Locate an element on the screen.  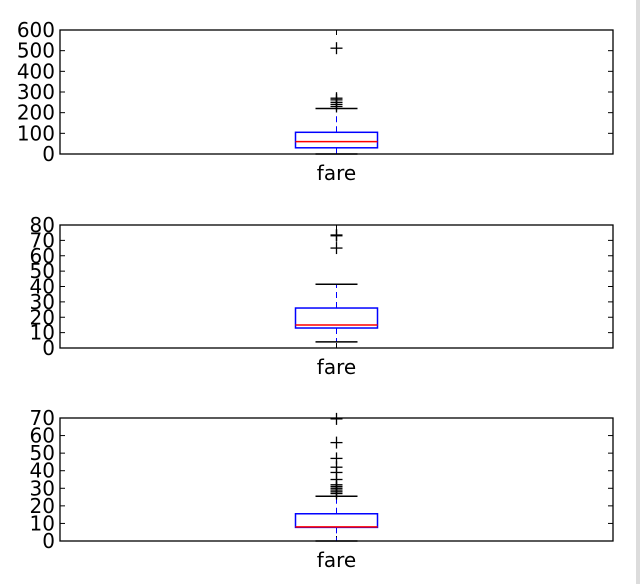
y-tick-label: 300 is located at coordinates (36, 92).